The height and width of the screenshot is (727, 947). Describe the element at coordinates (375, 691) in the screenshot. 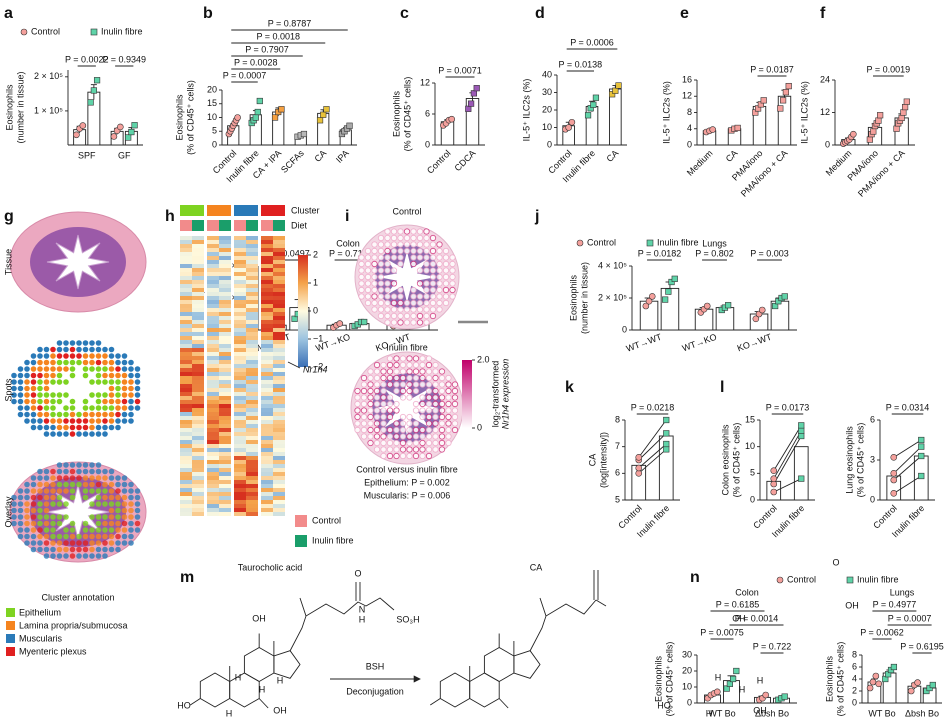

I see `reaction-label: Deconjugation` at that location.